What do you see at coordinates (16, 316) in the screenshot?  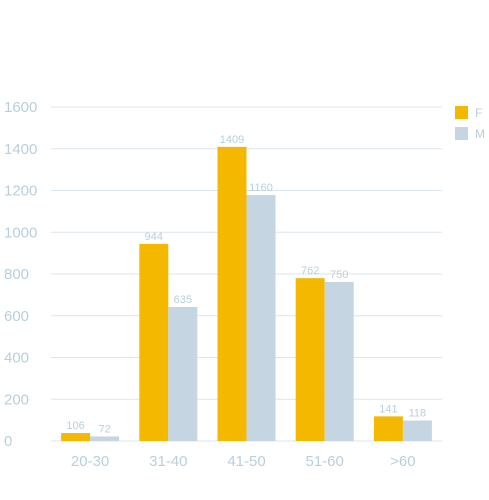 I see `y-tick-label: 600` at bounding box center [16, 316].